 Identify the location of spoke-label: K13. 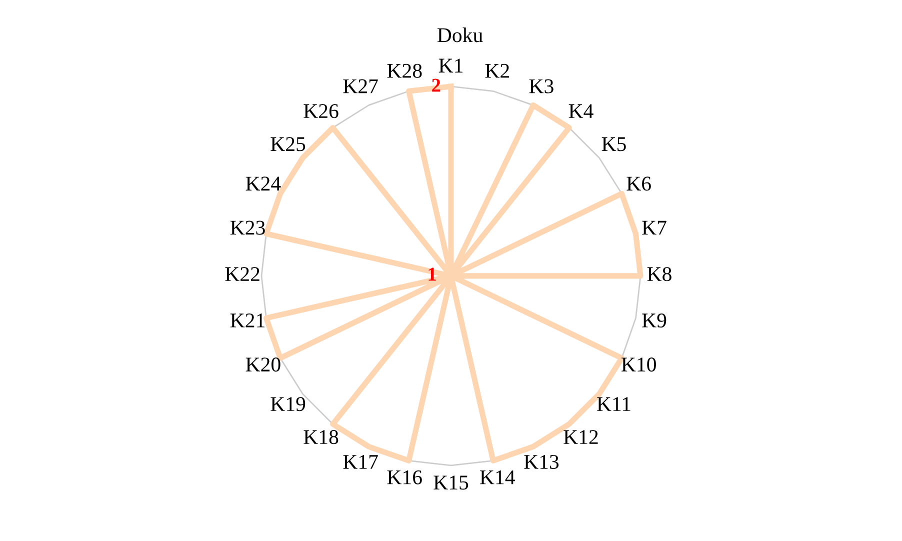
(541, 461).